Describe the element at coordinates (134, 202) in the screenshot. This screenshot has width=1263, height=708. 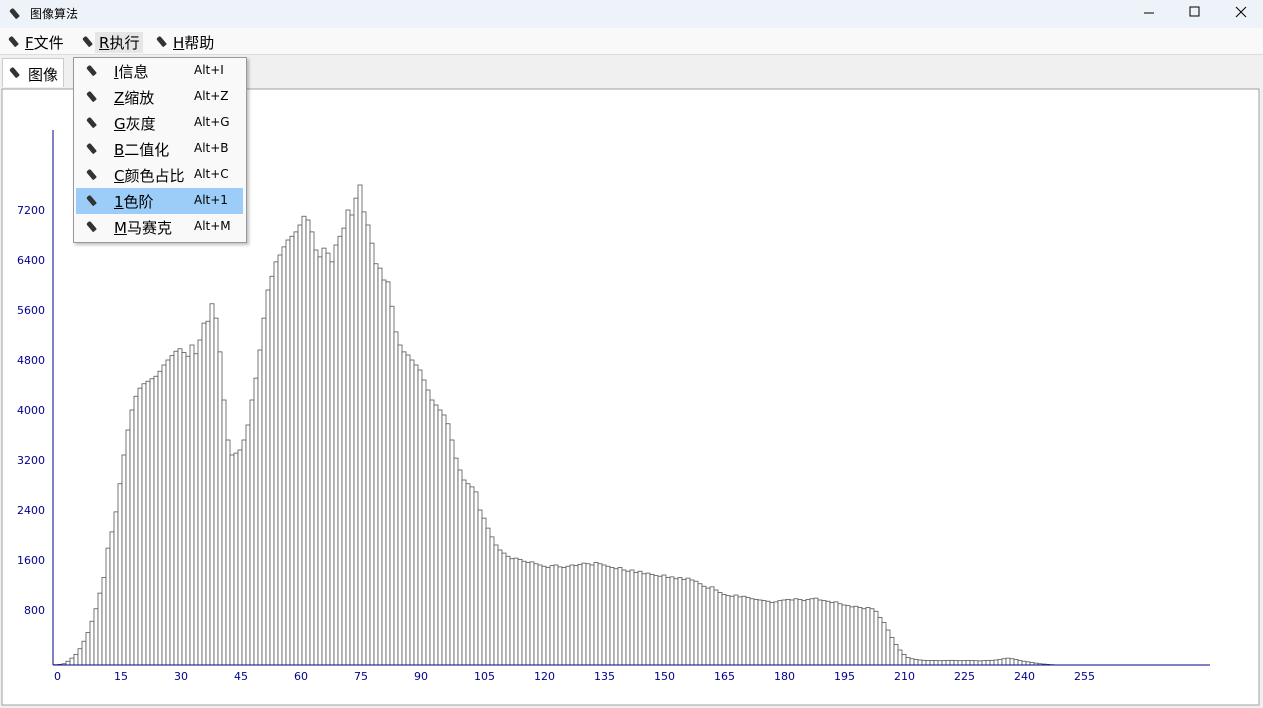
I see `item-label: 1色阶` at that location.